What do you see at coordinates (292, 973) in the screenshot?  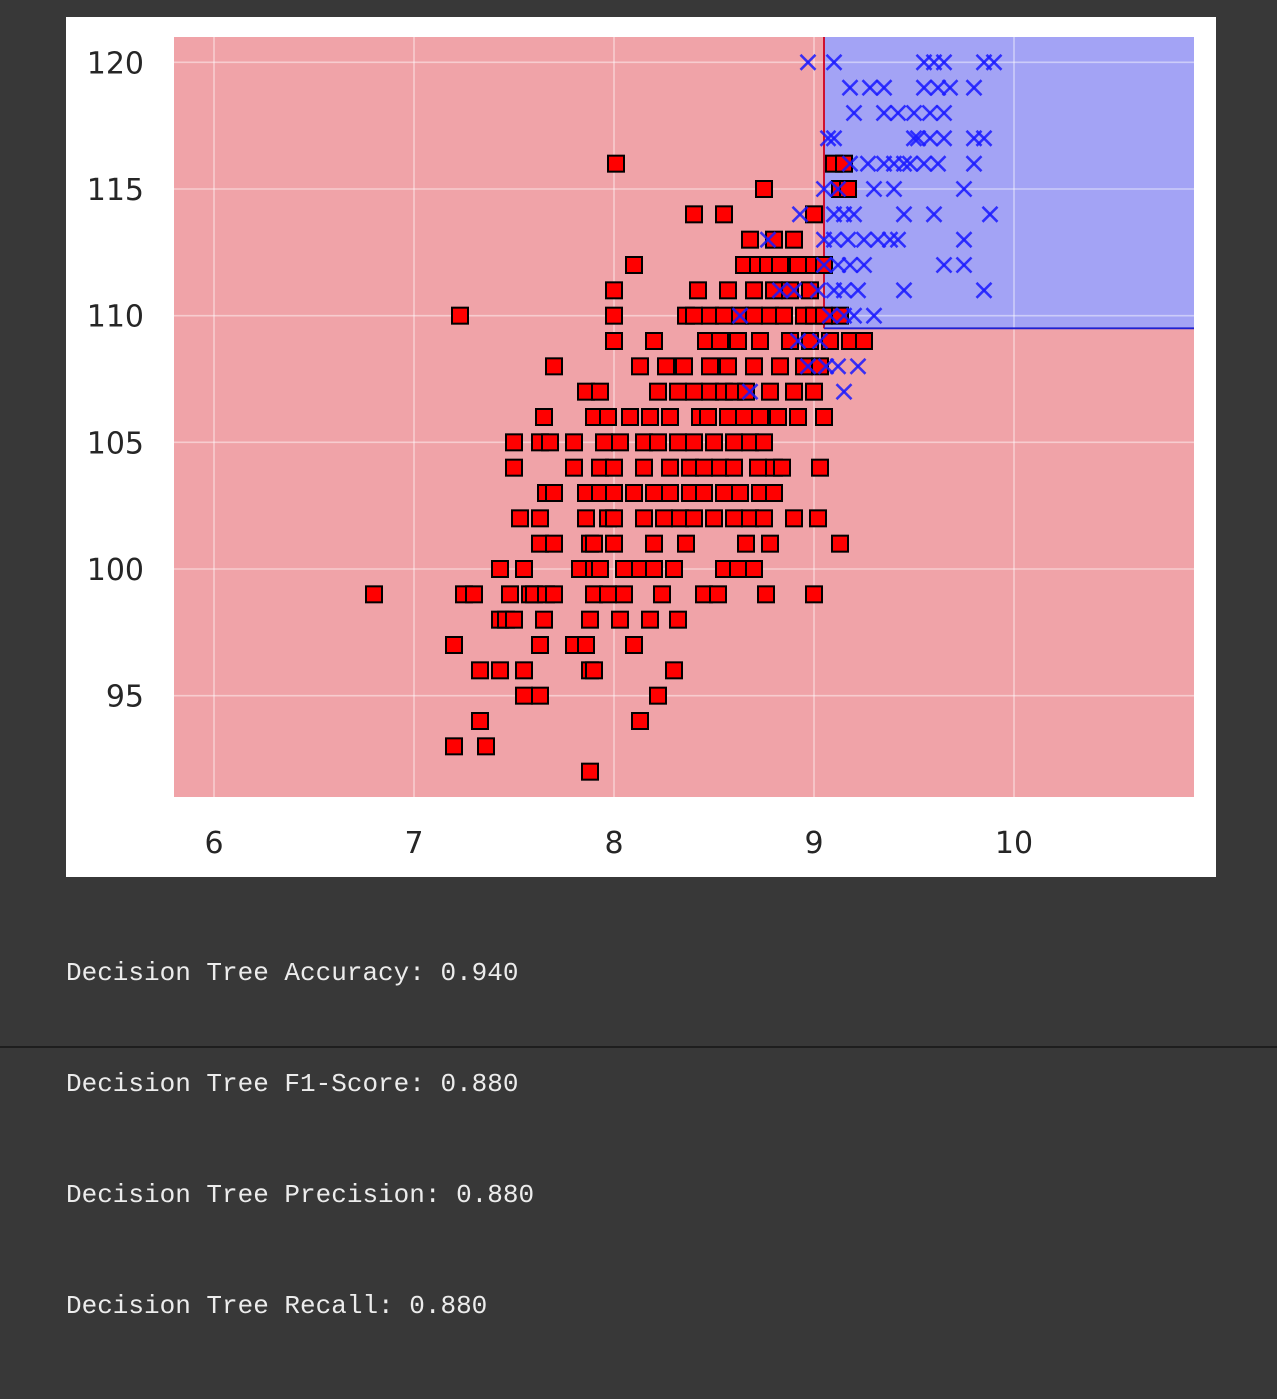 I see `accuracy-line: Decision Tree Accuracy: 0.940` at bounding box center [292, 973].